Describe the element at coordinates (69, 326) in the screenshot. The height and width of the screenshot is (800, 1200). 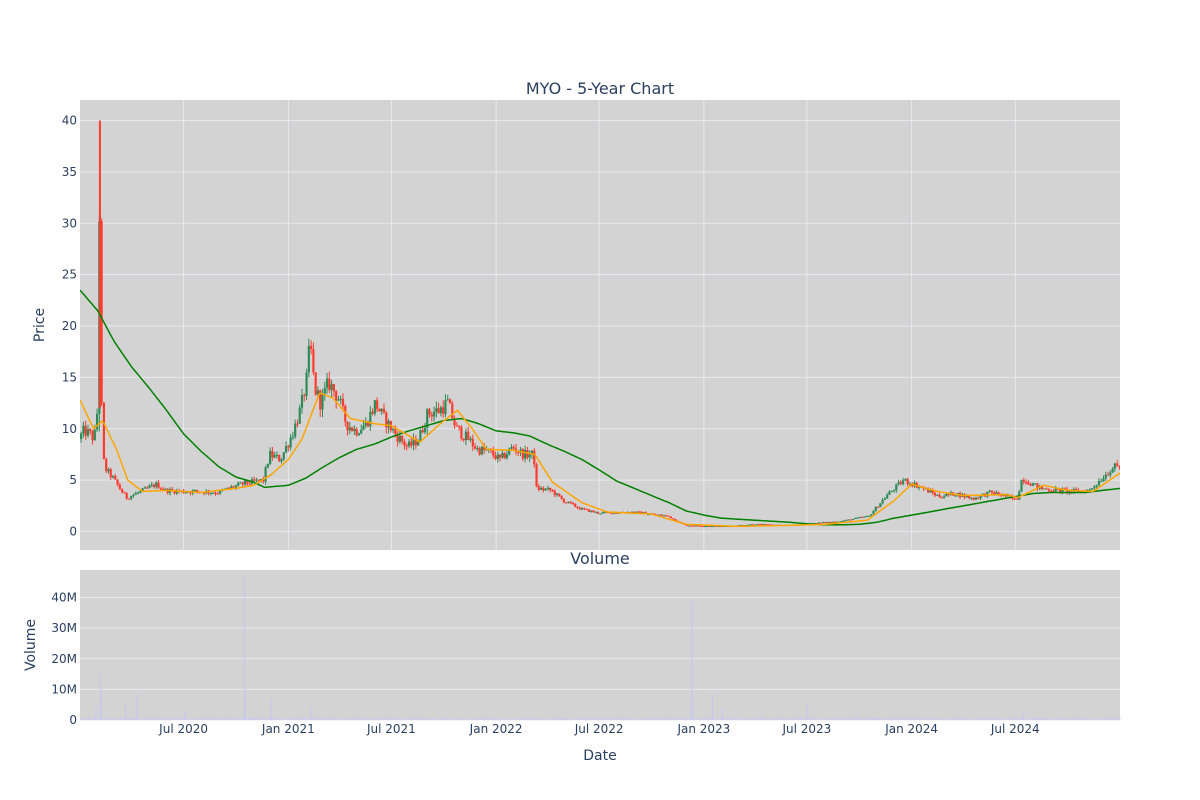
I see `price-y-ticks: 0 5 10 15 20 25 30 35 40` at that location.